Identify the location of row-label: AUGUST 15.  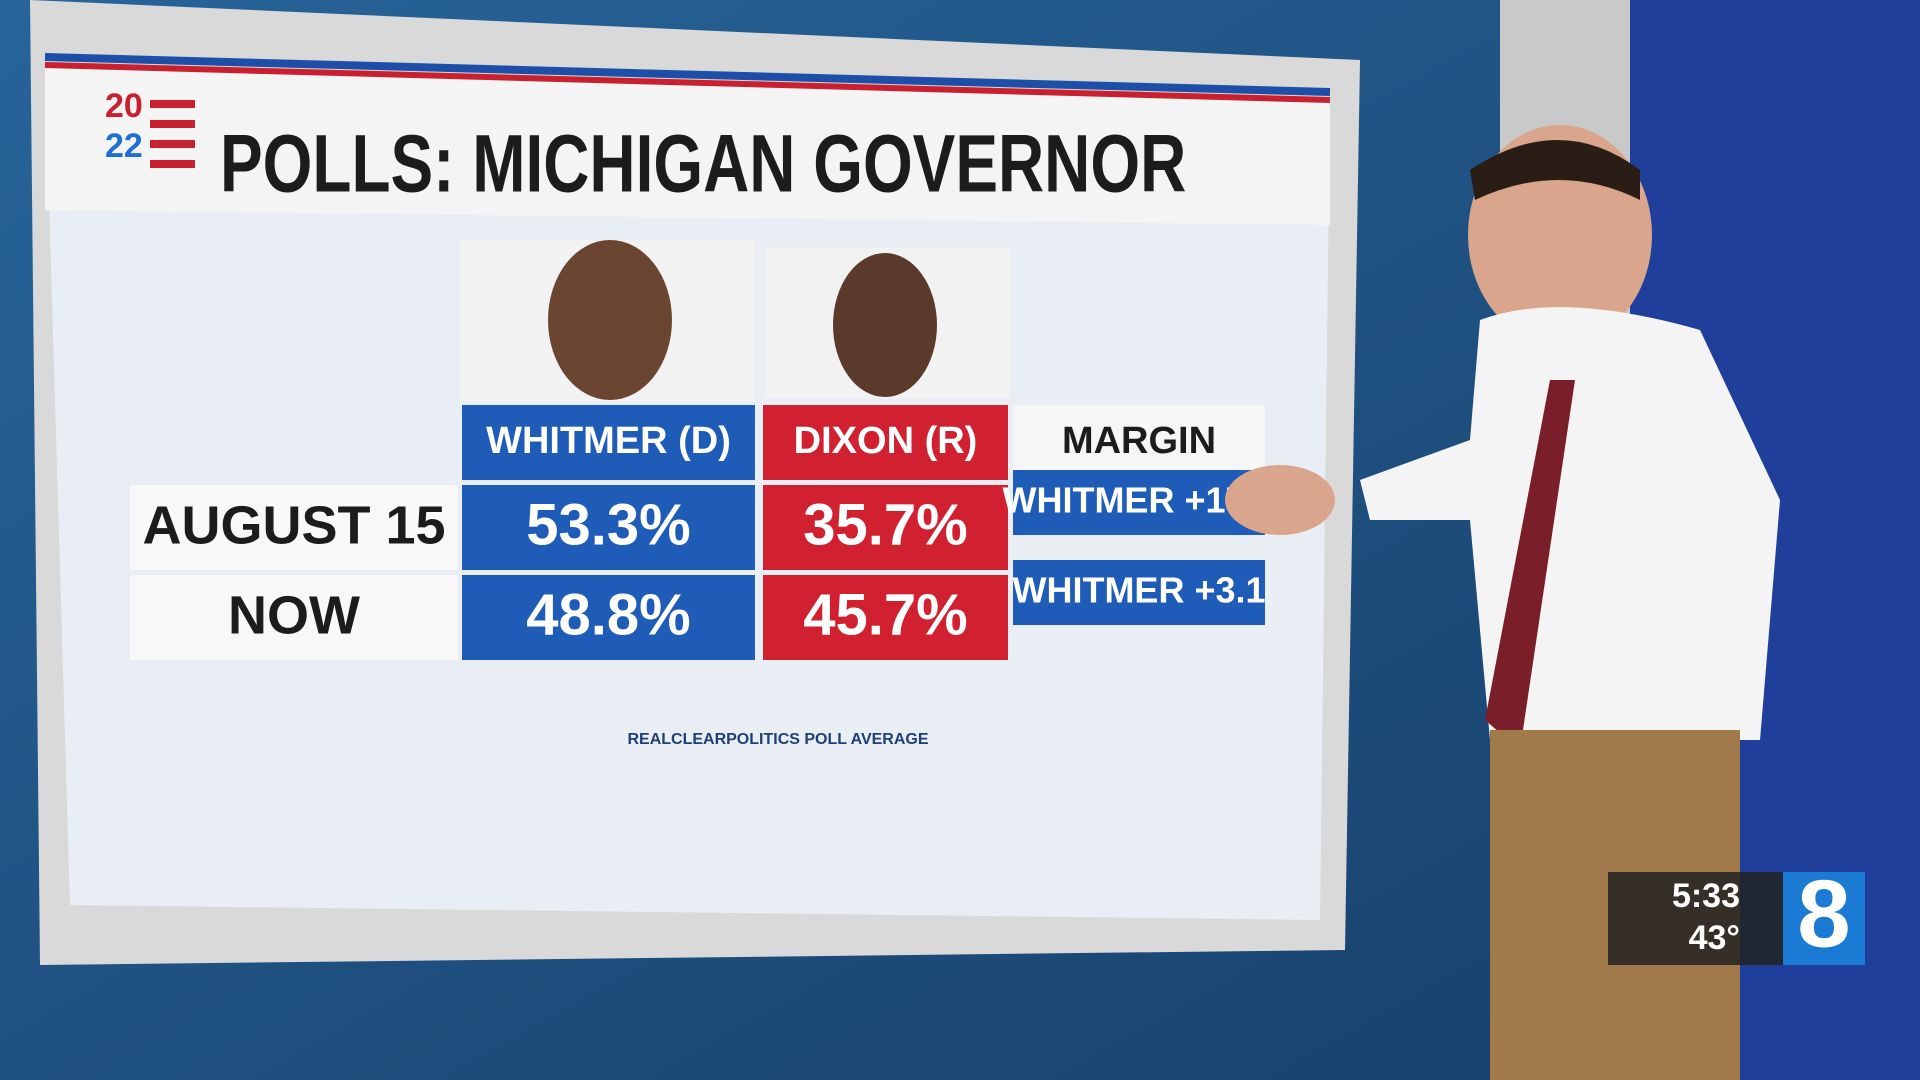
(293, 525).